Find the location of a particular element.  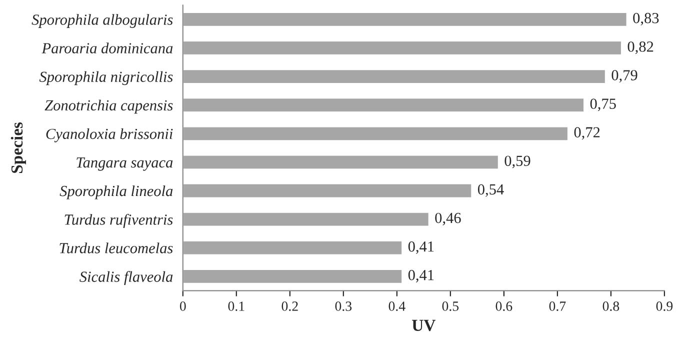

data-label: 0,72 is located at coordinates (587, 133).